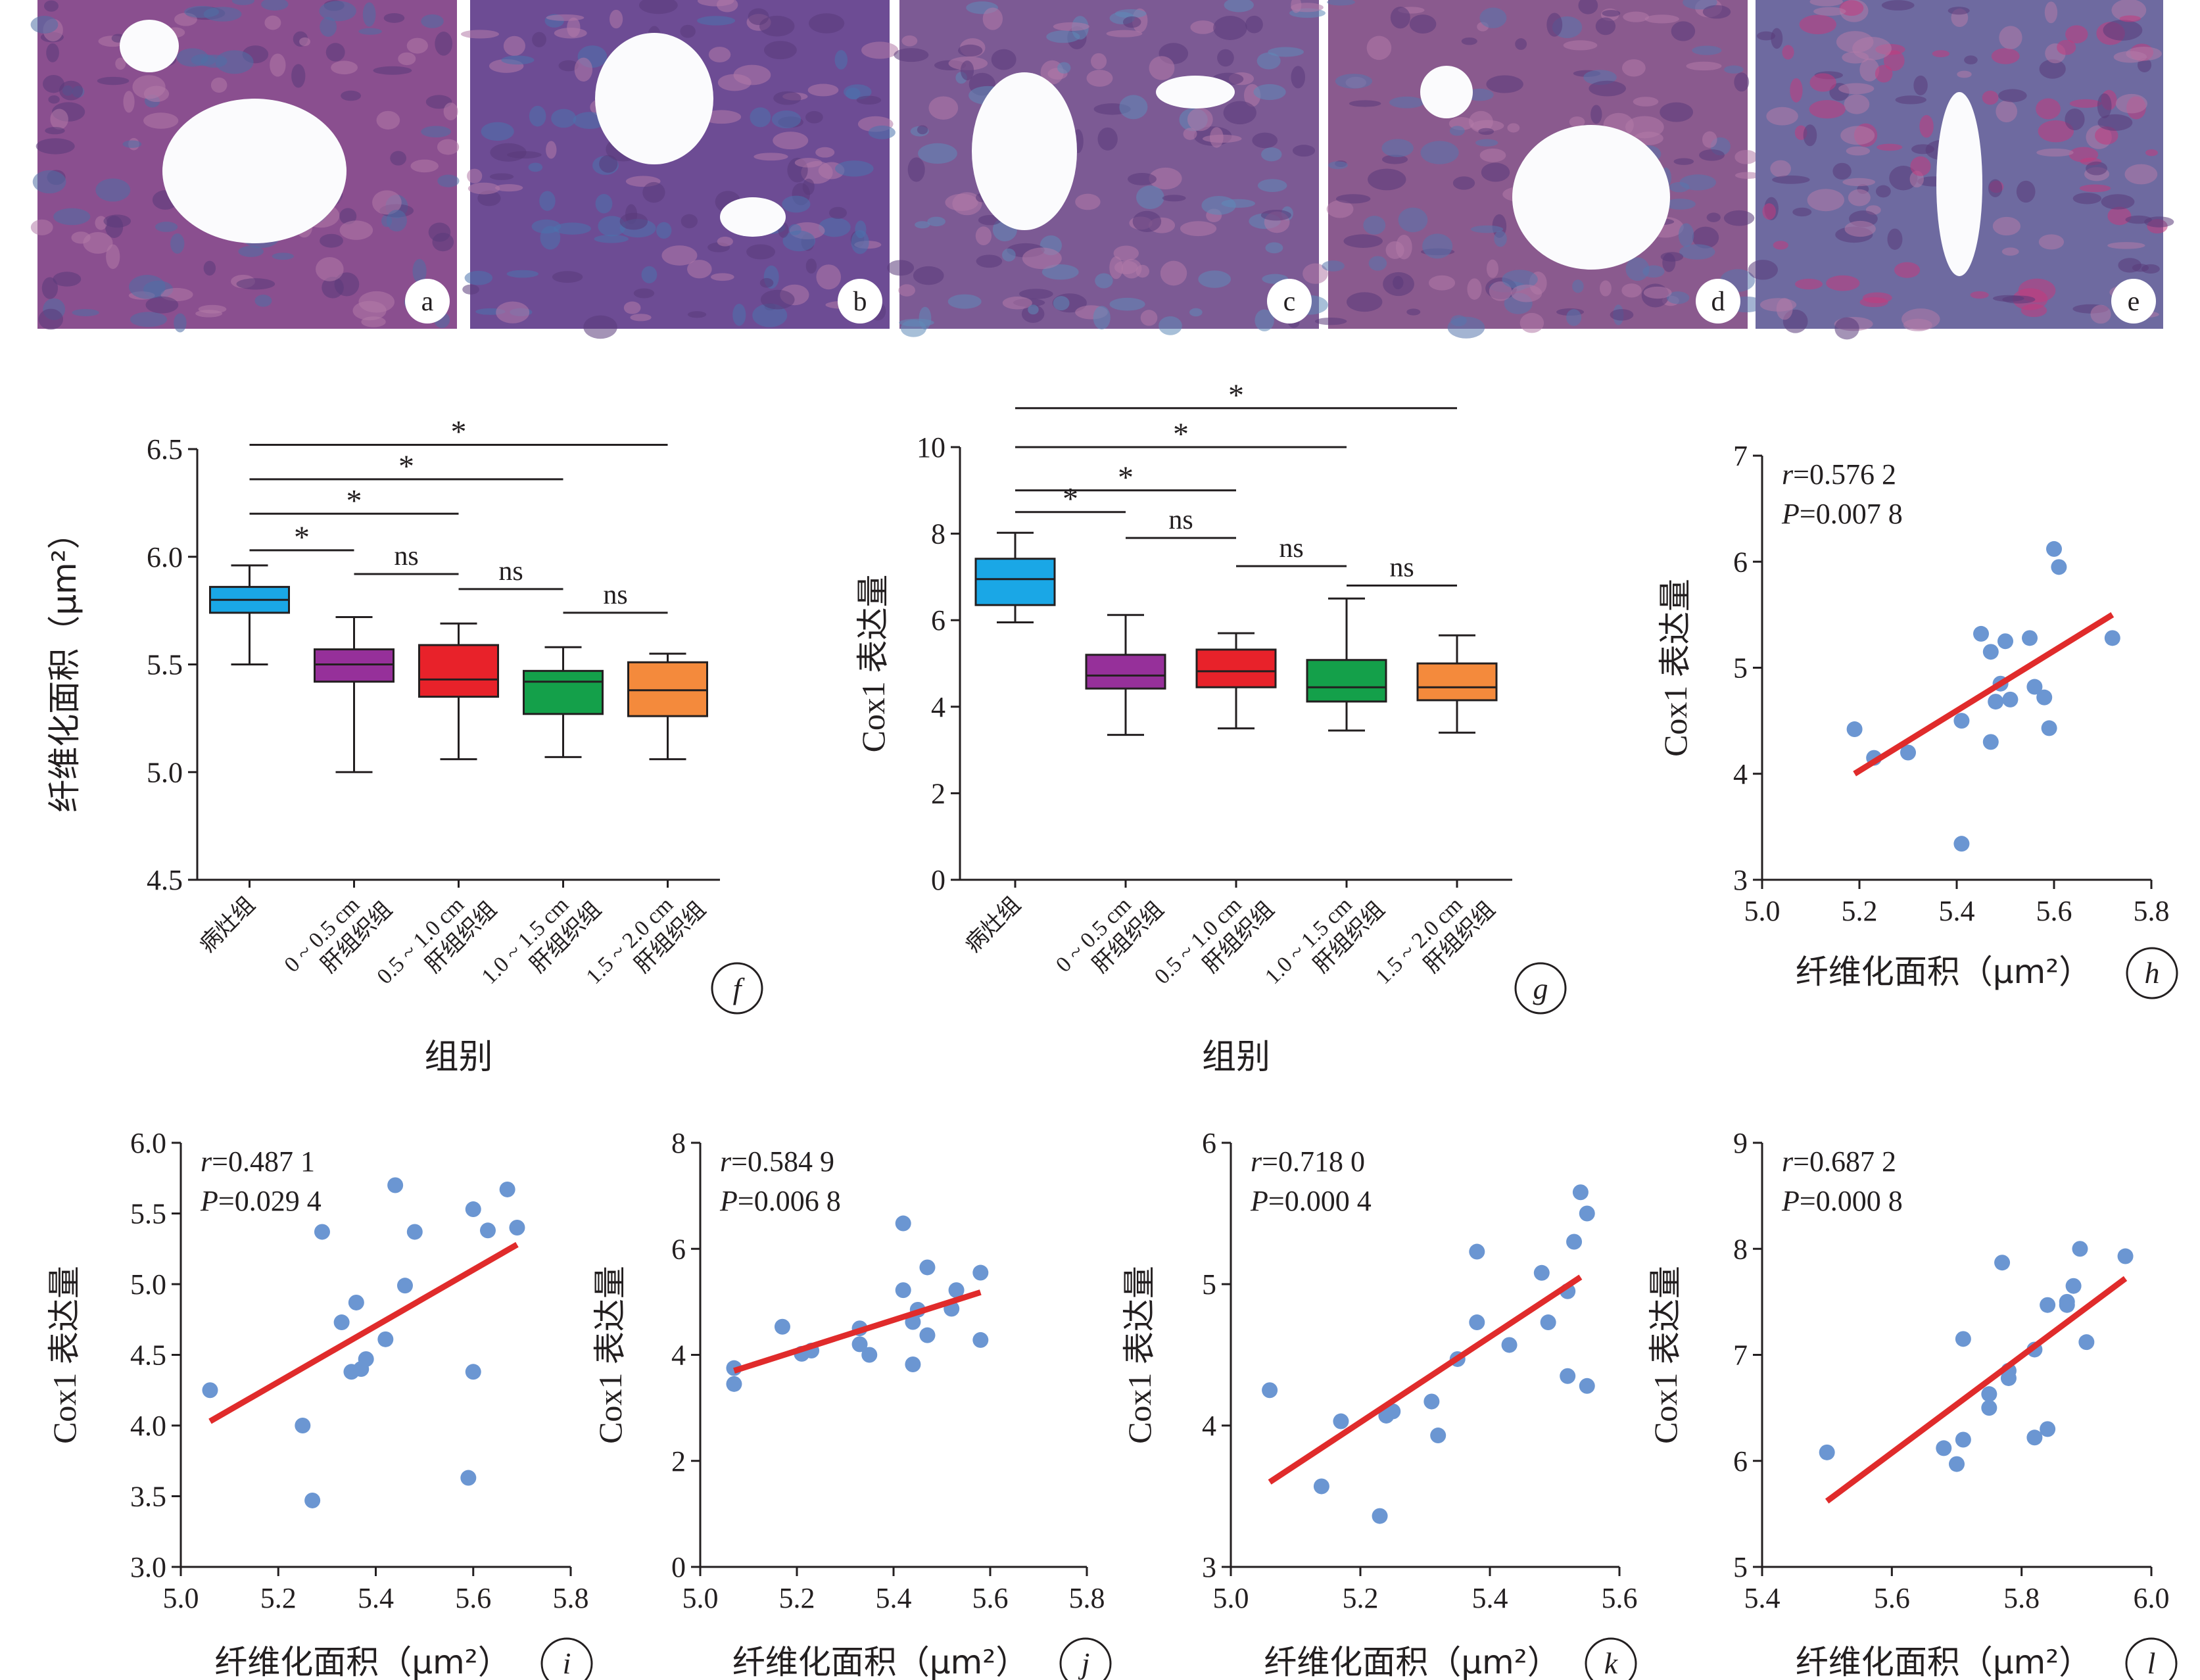 The height and width of the screenshot is (1680, 2200). What do you see at coordinates (1842, 514) in the screenshot?
I see `p-value: P=0.007 8` at bounding box center [1842, 514].